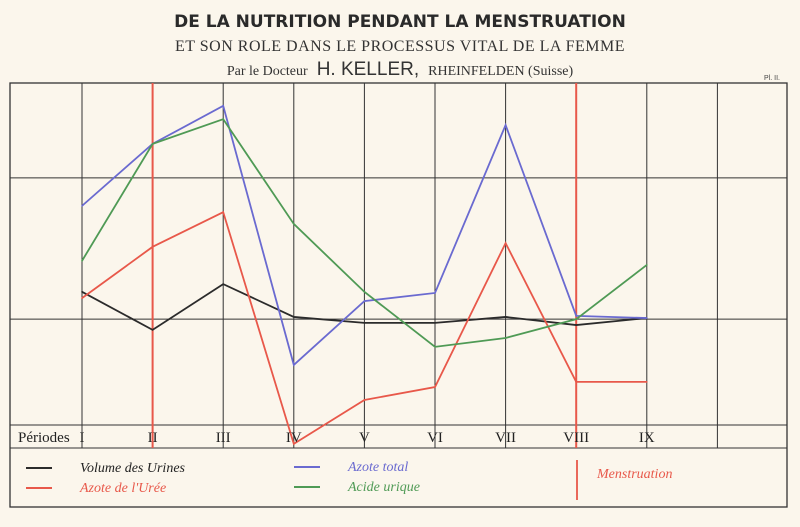  Describe the element at coordinates (44, 438) in the screenshot. I see `x-axis-label: Périodes` at that location.